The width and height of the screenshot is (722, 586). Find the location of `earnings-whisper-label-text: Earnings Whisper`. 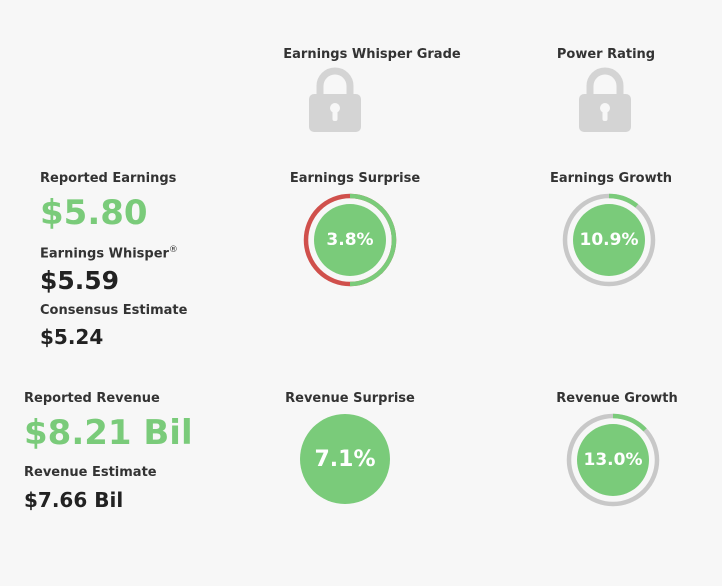

earnings-whisper-label-text: Earnings Whisper is located at coordinates (104, 254).